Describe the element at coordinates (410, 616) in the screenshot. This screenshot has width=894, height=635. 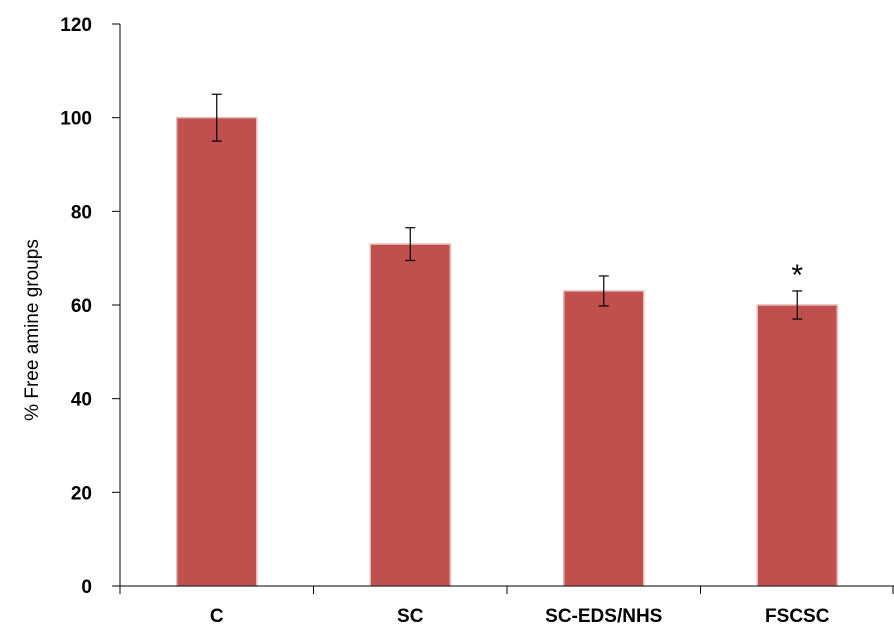
I see `x-tick-label: SC` at that location.